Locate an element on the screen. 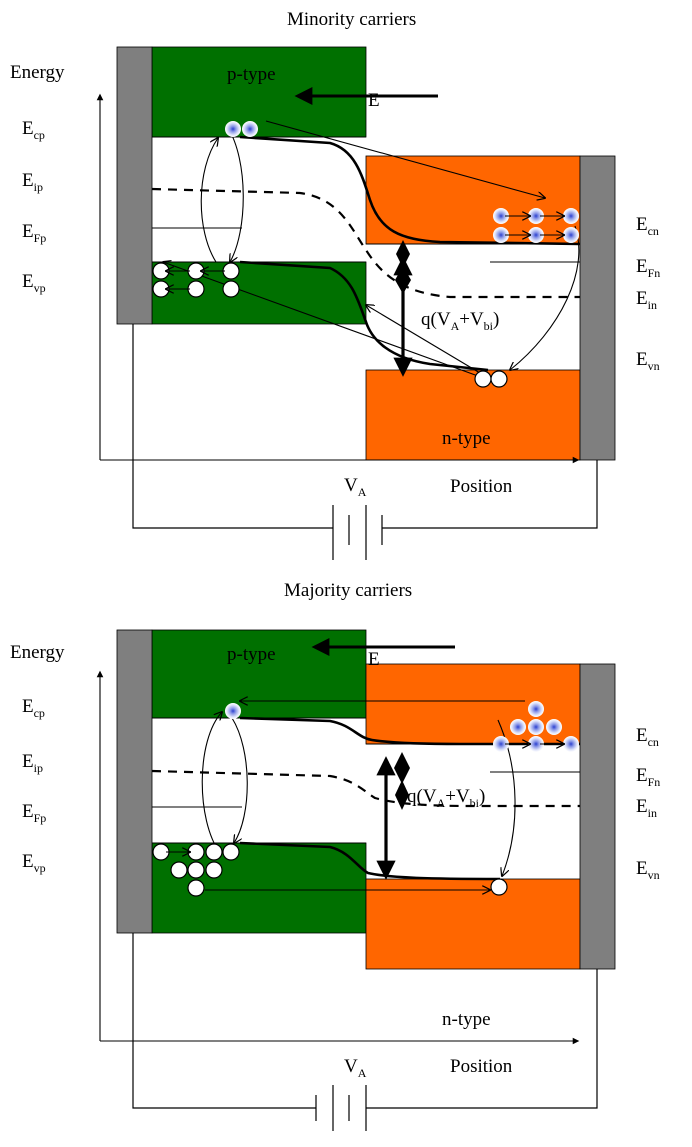  top-p-region is located at coordinates (259, 92).